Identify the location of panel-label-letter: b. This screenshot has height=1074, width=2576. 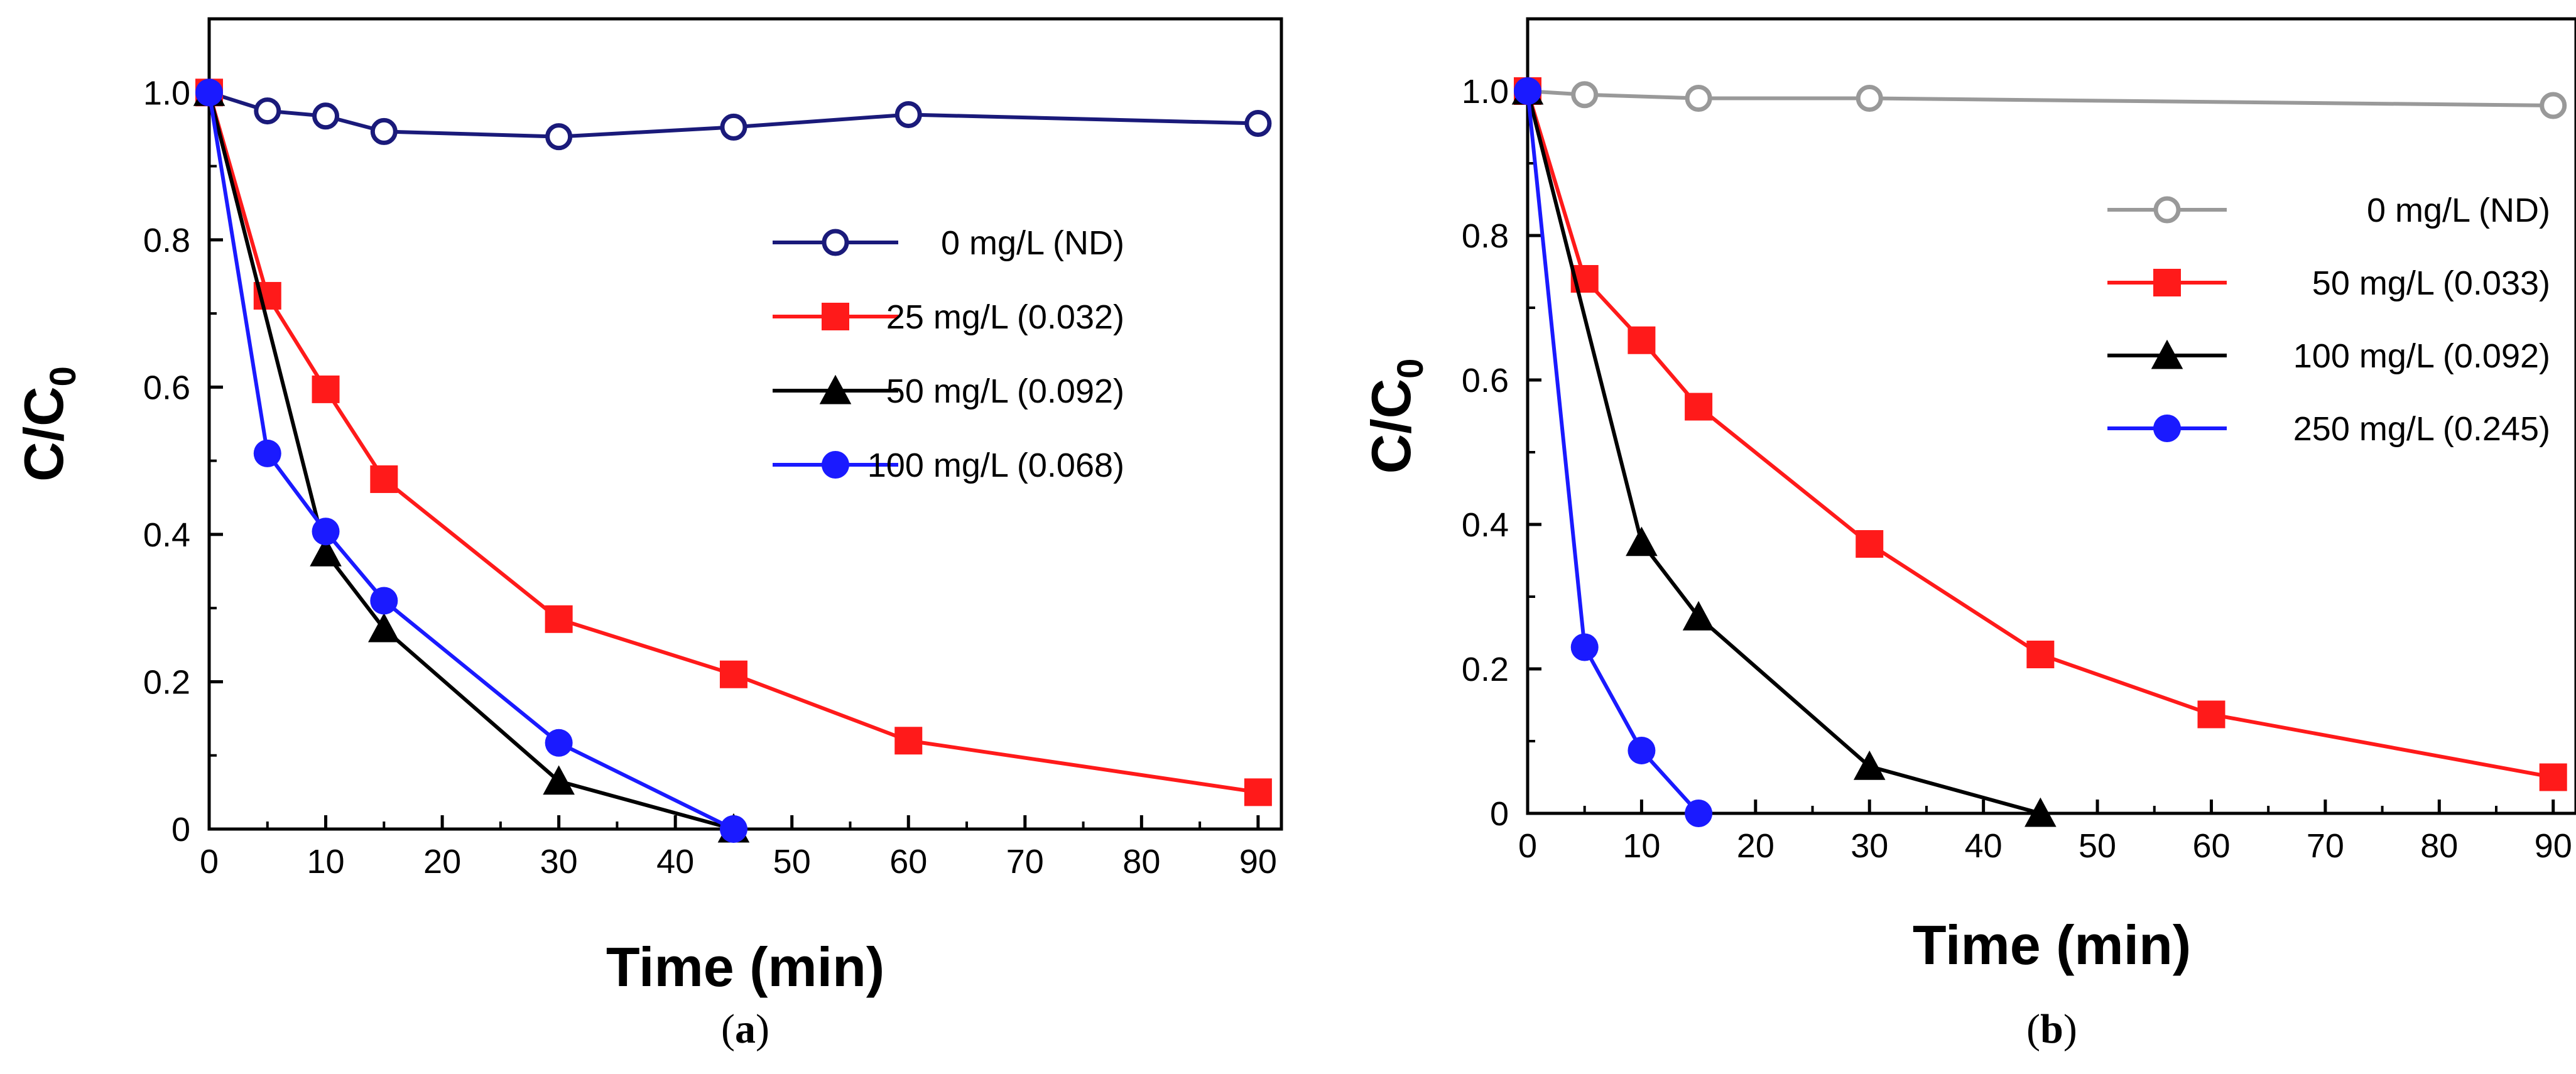
(2051, 1029).